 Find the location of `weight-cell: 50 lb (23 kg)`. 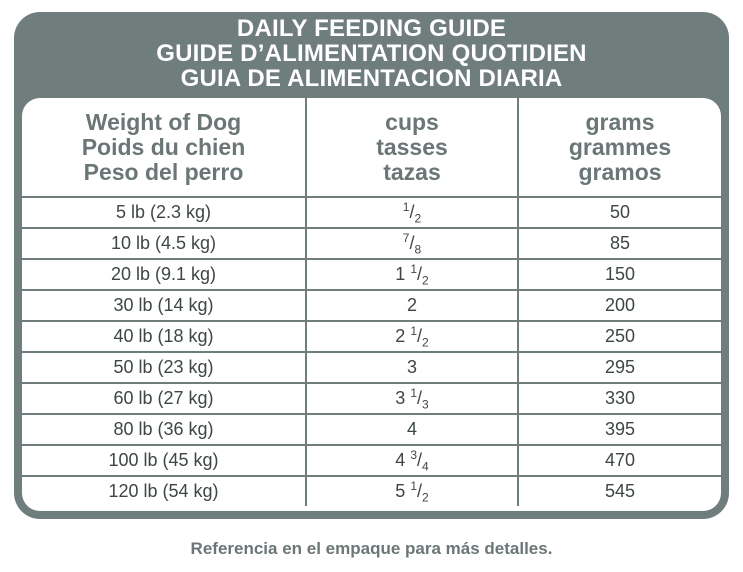

weight-cell: 50 lb (23 kg) is located at coordinates (164, 368).